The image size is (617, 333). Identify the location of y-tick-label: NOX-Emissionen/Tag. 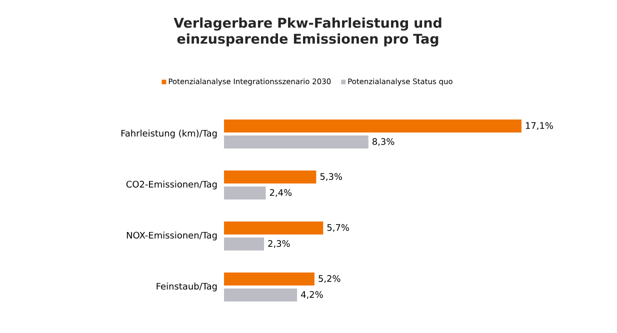
(171, 236).